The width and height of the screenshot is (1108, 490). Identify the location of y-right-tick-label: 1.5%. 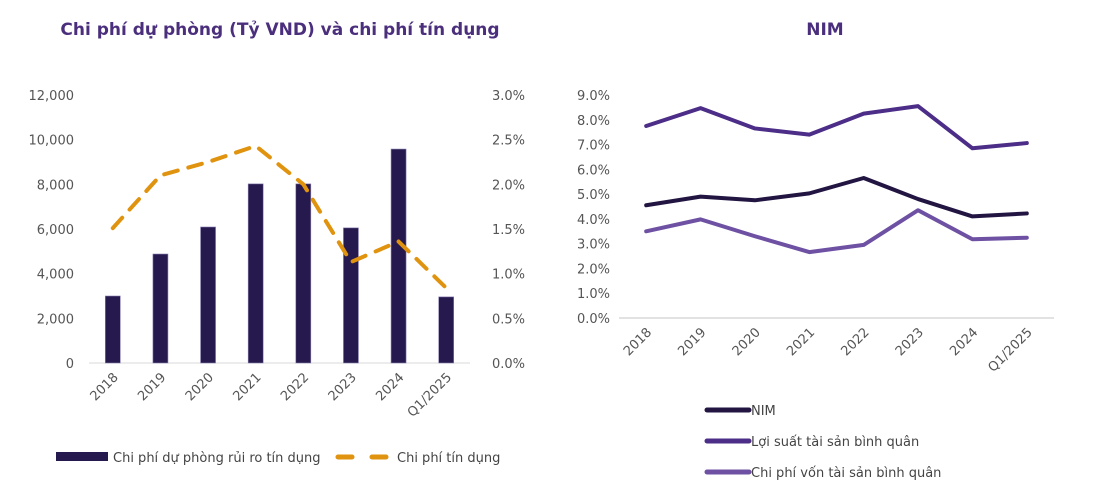
(508, 230).